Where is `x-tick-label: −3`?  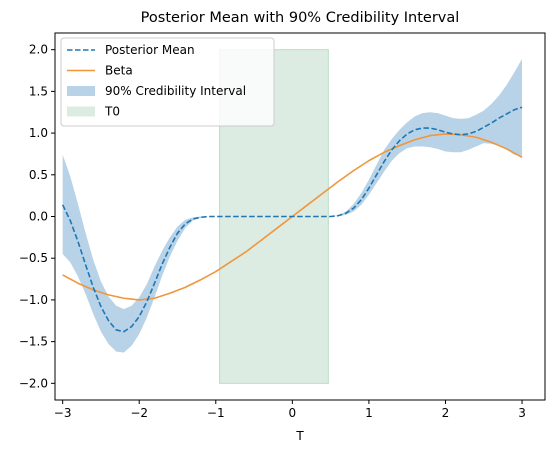 x-tick-label: −3 is located at coordinates (63, 413).